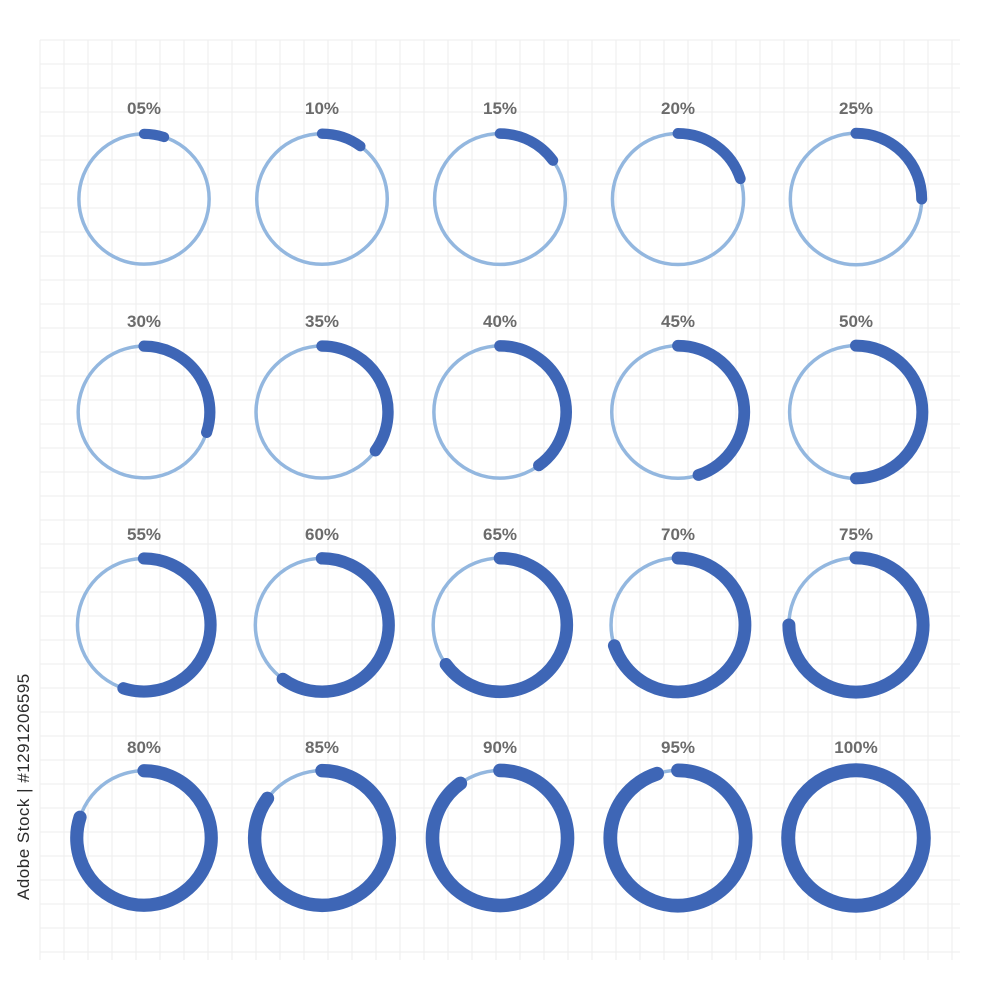 The height and width of the screenshot is (1000, 1000). What do you see at coordinates (678, 534) in the screenshot?
I see `percent-label: 70%` at bounding box center [678, 534].